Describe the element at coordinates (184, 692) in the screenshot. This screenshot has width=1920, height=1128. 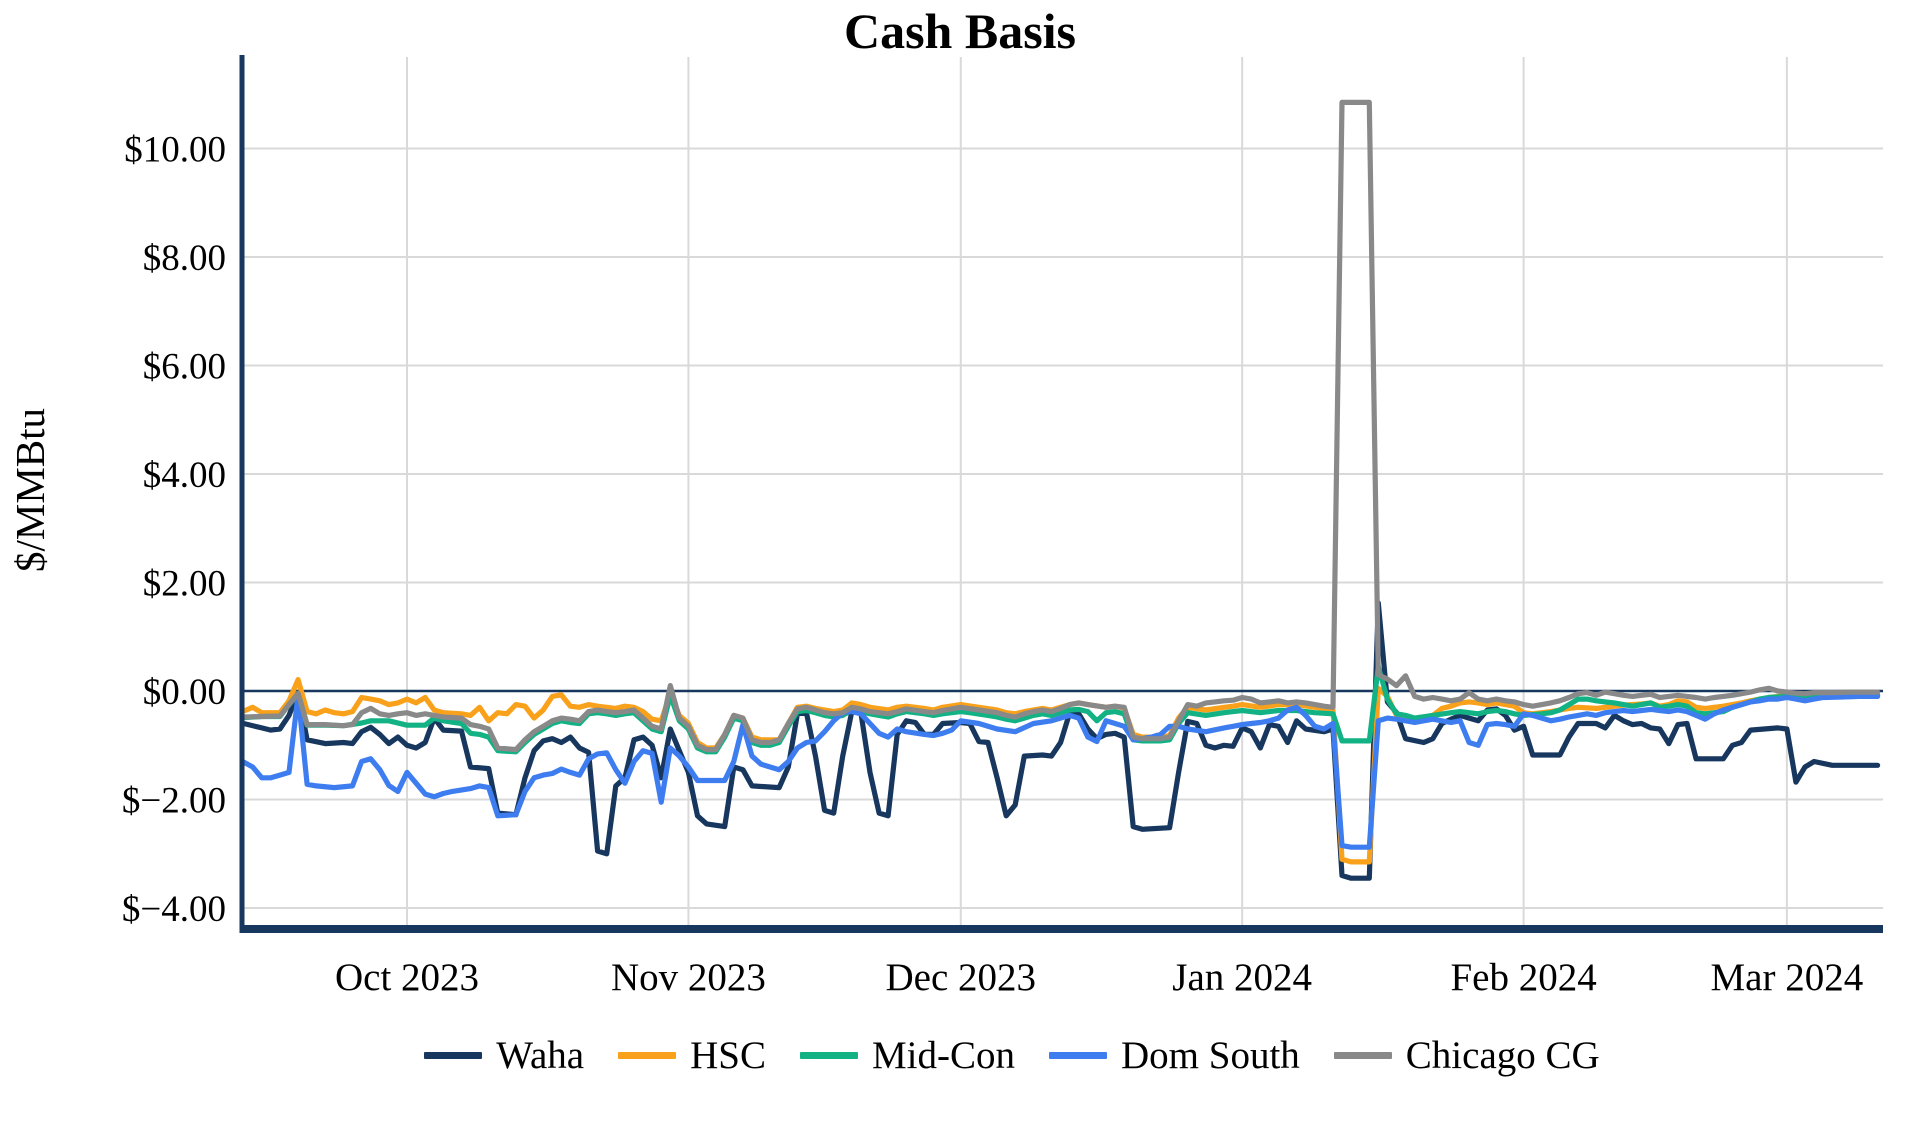
I see `y-tick-label: $0.00` at that location.